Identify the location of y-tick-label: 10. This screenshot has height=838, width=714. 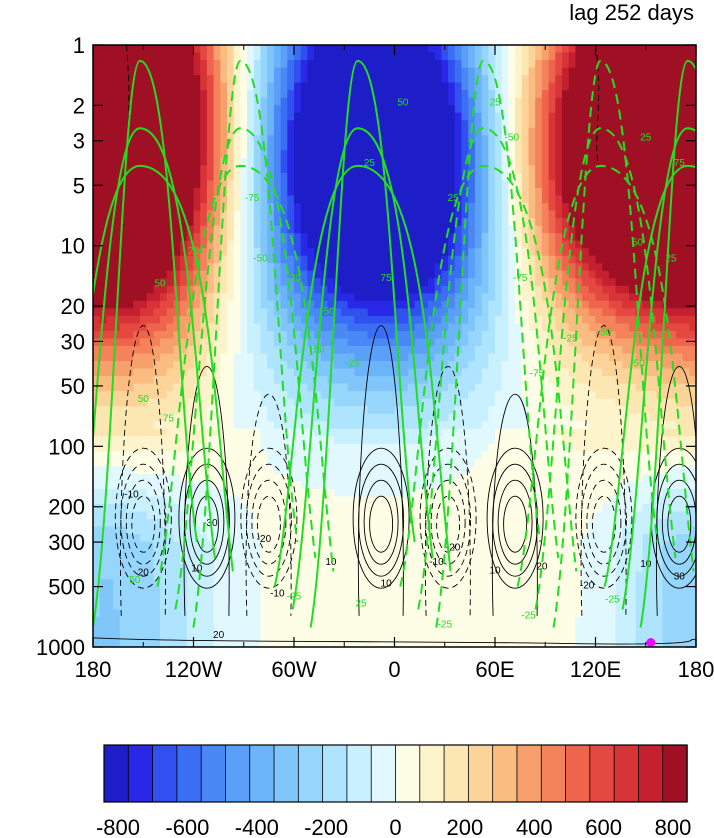
(73, 246).